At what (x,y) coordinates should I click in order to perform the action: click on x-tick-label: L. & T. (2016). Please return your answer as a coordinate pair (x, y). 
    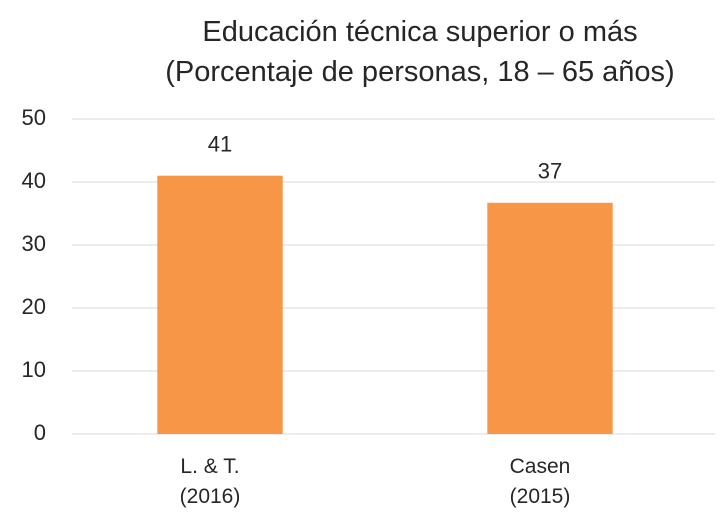
    Looking at the image, I should click on (210, 481).